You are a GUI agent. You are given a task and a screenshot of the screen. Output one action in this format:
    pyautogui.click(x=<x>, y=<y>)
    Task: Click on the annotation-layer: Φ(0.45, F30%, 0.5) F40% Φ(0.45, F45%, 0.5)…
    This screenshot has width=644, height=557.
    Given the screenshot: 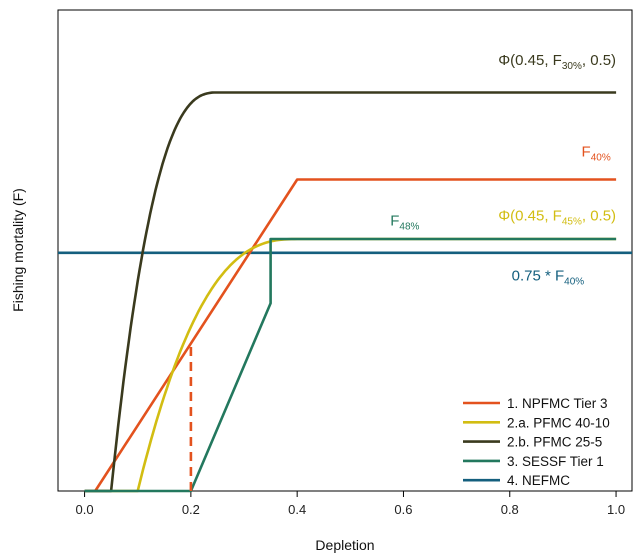 What is the action you would take?
    pyautogui.click(x=503, y=169)
    